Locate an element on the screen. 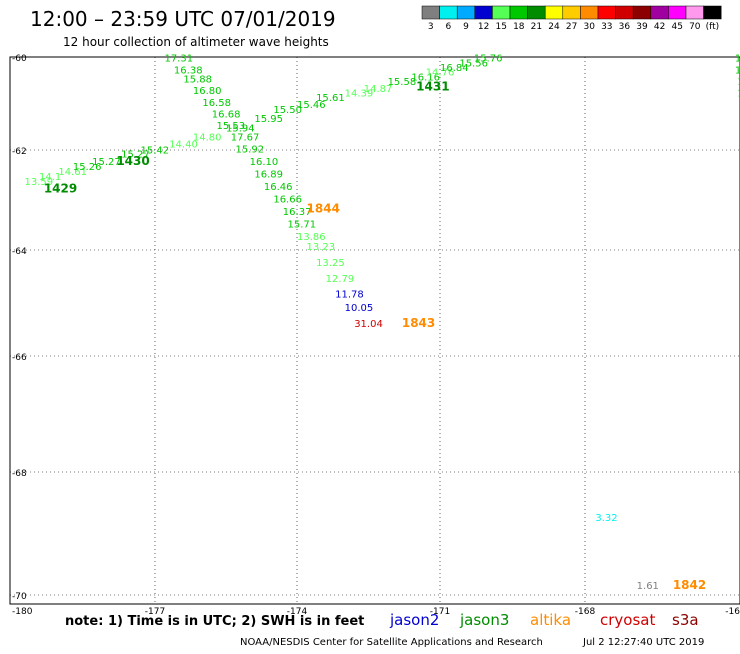 This screenshot has width=740, height=654. swh-value: 15.71 is located at coordinates (302, 225).